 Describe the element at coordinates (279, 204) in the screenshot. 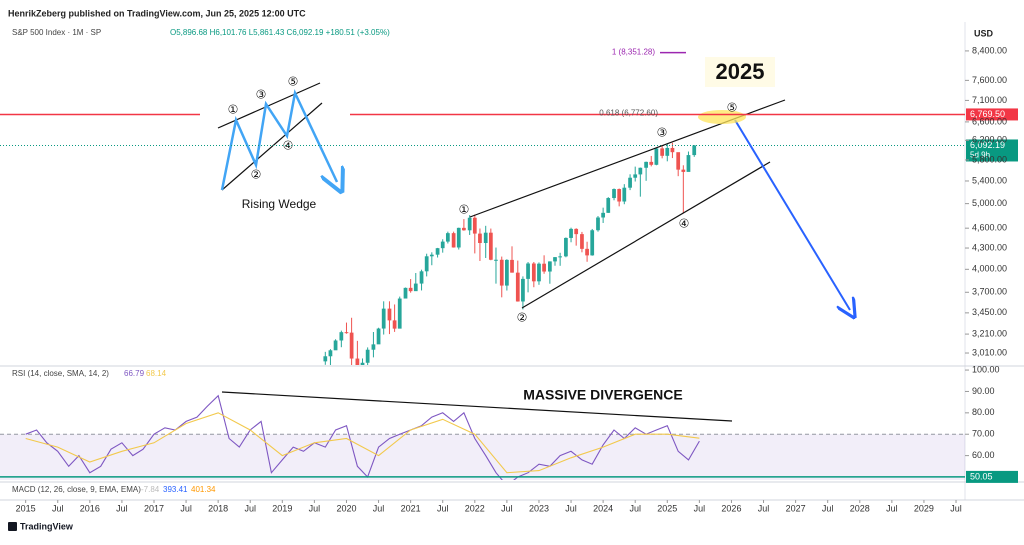

I see `inset-title: Rising Wedge` at that location.